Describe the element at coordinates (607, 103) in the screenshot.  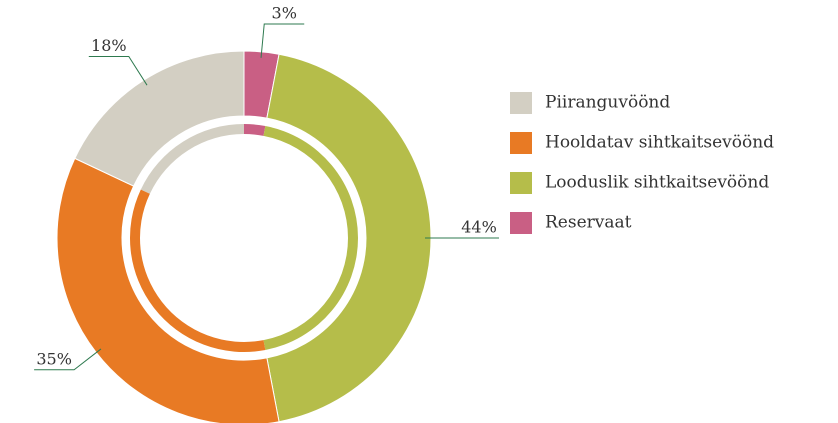
I see `legend-label: Piiranguvöönd` at that location.